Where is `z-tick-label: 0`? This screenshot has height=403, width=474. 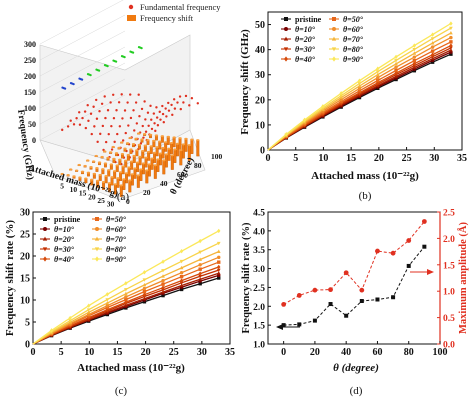 z-tick-label: 0 is located at coordinates (34, 140).